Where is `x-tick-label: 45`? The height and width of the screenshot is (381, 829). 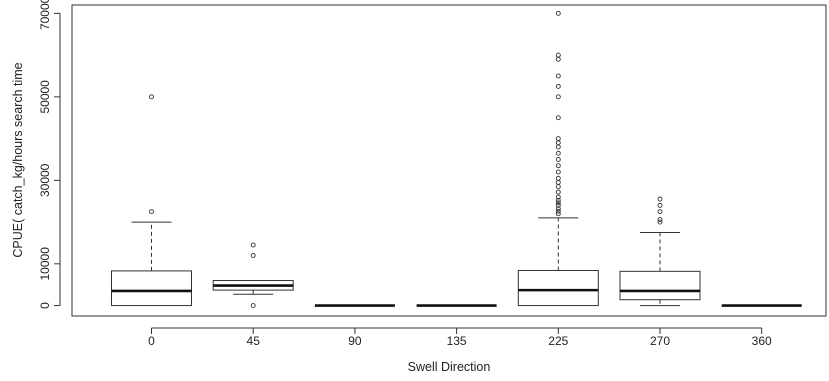
x-tick-label: 45 is located at coordinates (254, 341).